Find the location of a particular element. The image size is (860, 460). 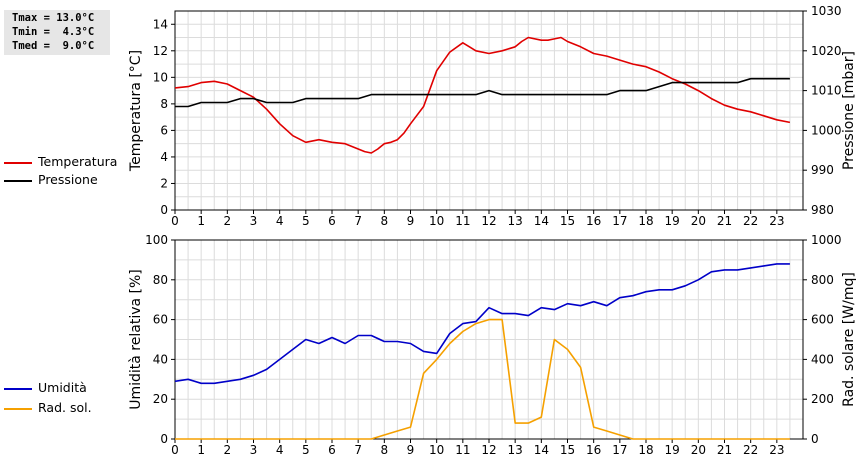

y-tick-label-right: 980 is located at coordinates (822, 210).